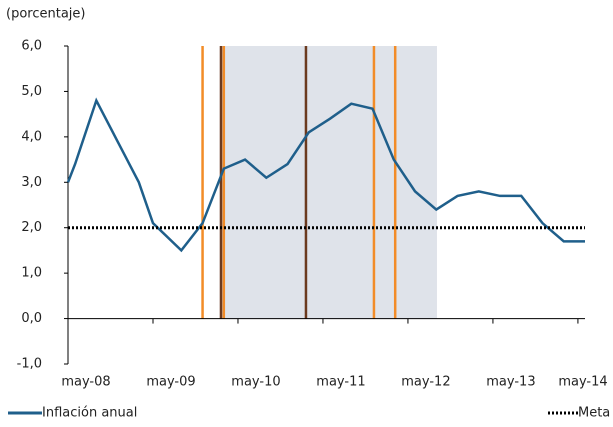 The image size is (613, 427). I want to click on y-tick-label: 0,0, so click(31, 318).